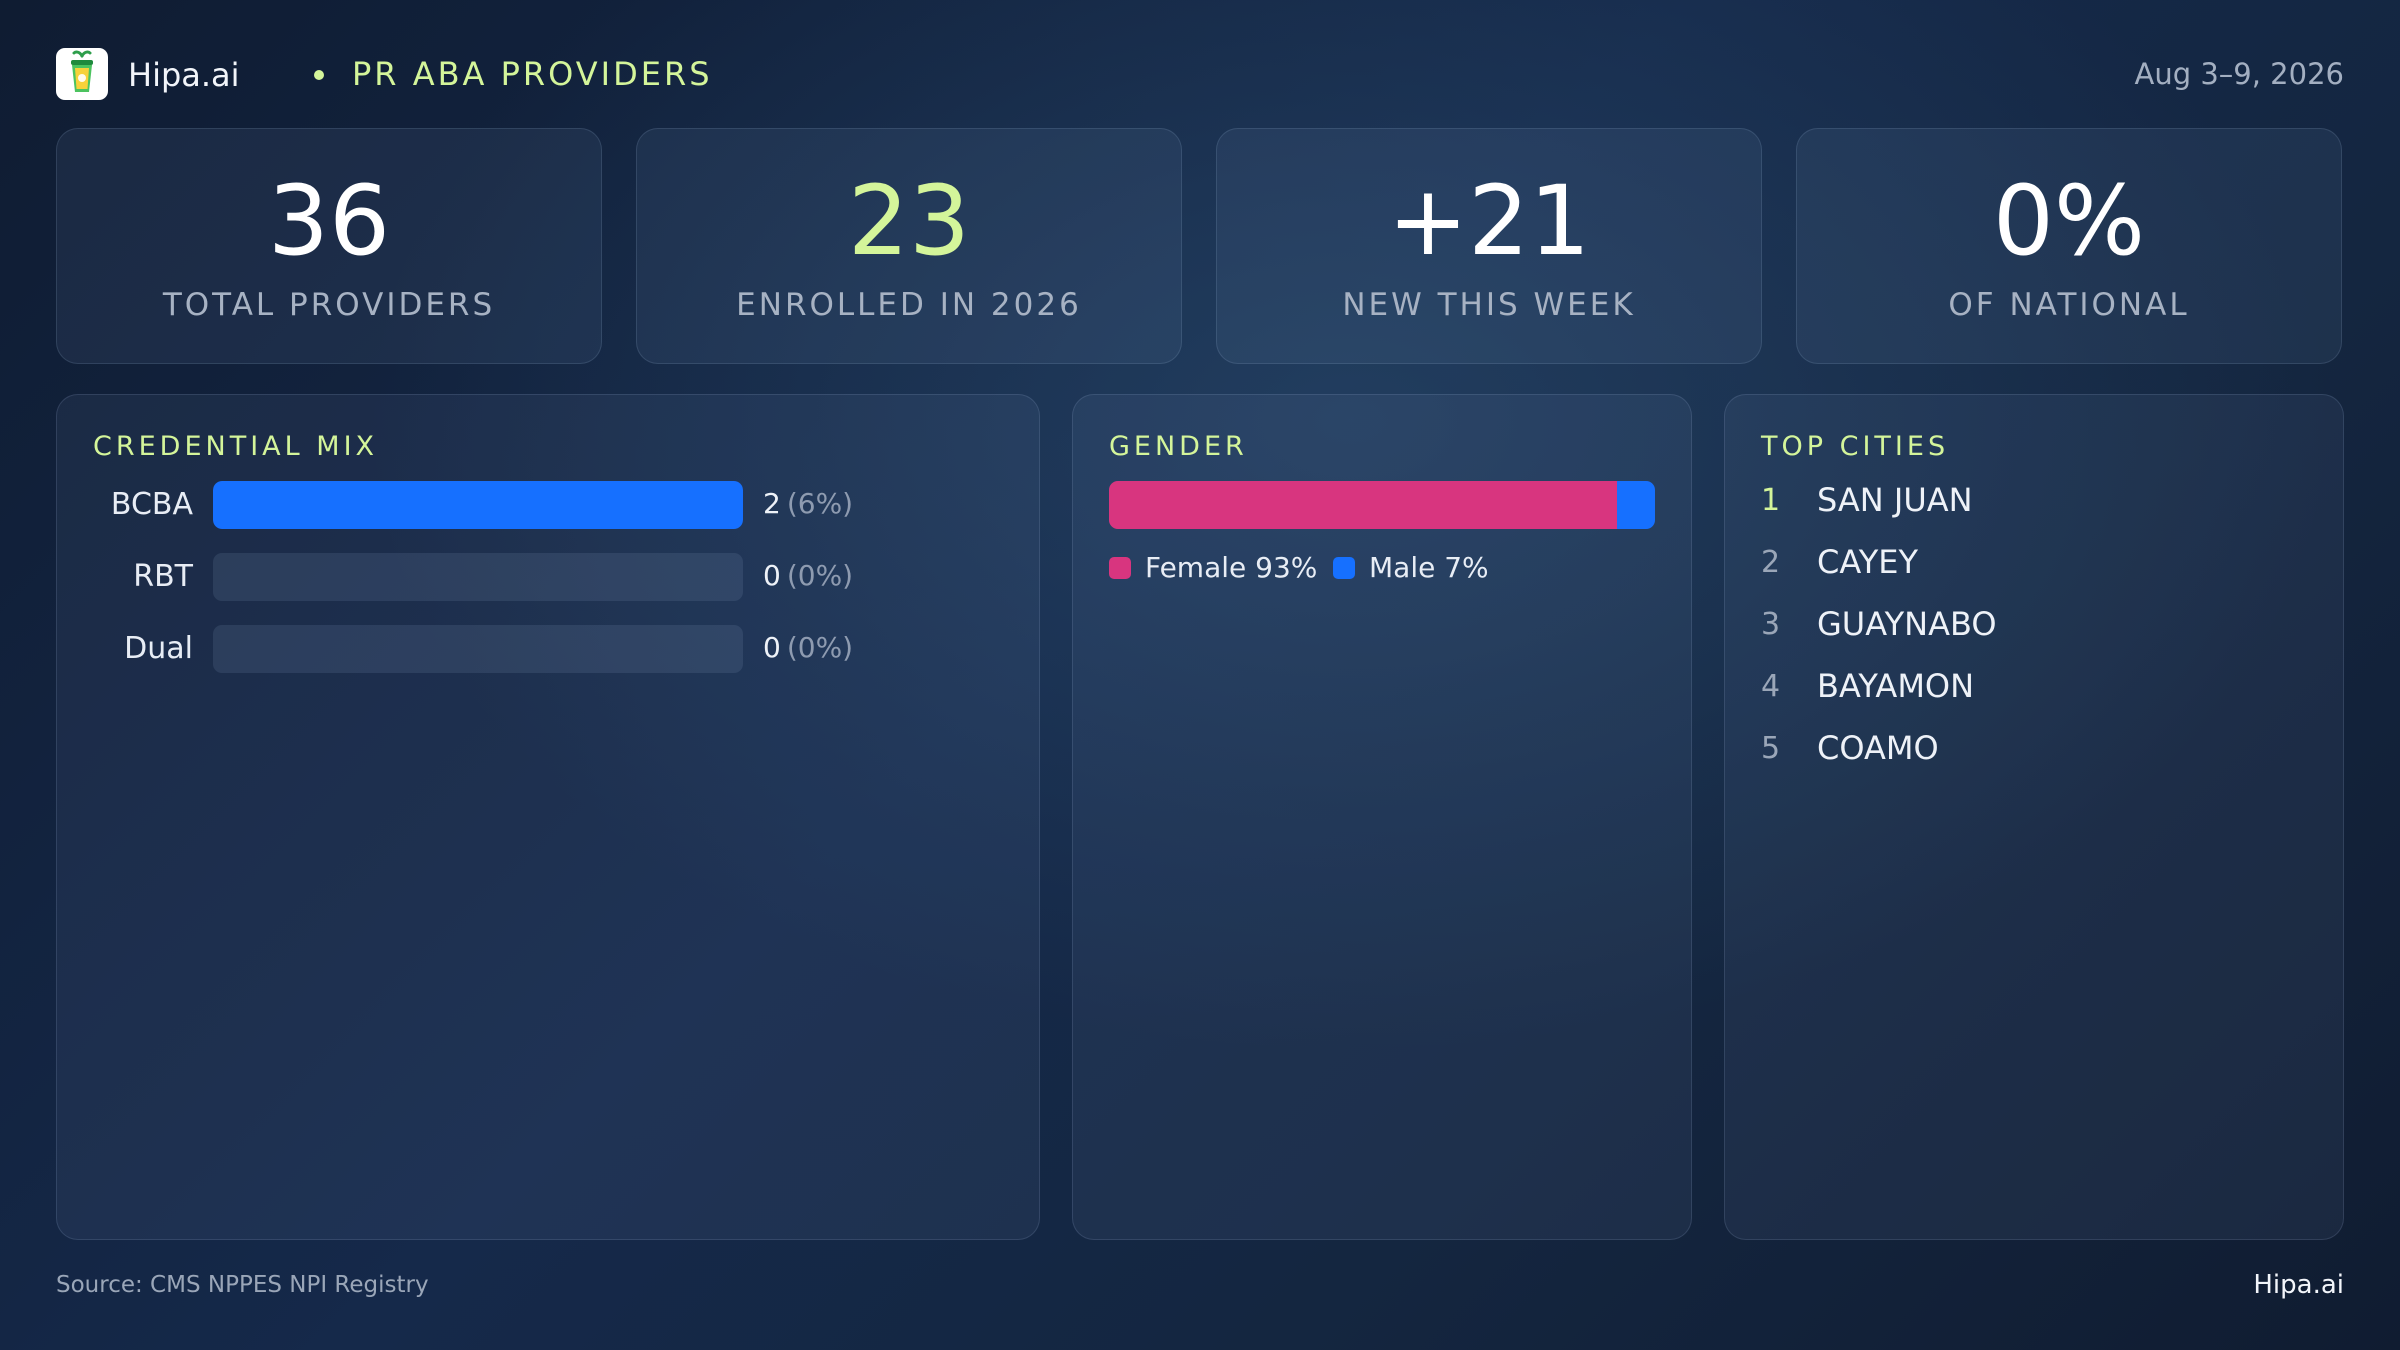 This screenshot has width=2400, height=1350. Describe the element at coordinates (329, 305) in the screenshot. I see `kpi-label: TOTAL PROVIDERS` at that location.